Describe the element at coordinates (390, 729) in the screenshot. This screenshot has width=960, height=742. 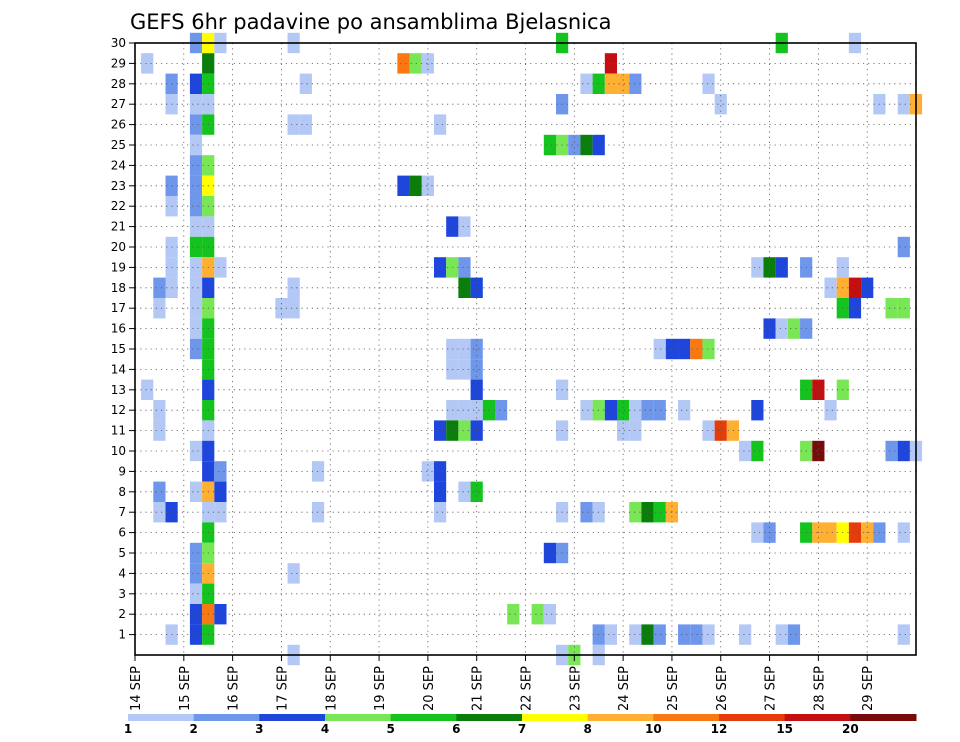
I see `legend-label: 5` at that location.